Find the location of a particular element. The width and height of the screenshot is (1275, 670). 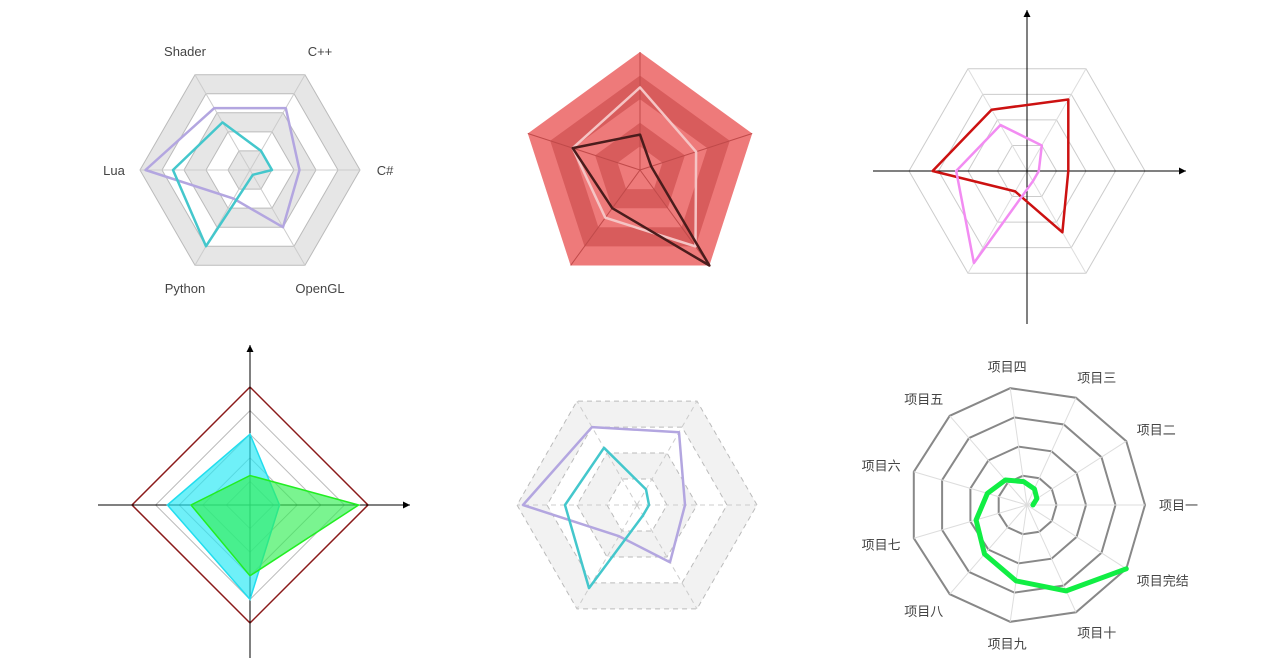

radar-chart-skills: C# C++ Shader Lua Python OpenGL is located at coordinates (248, 170).